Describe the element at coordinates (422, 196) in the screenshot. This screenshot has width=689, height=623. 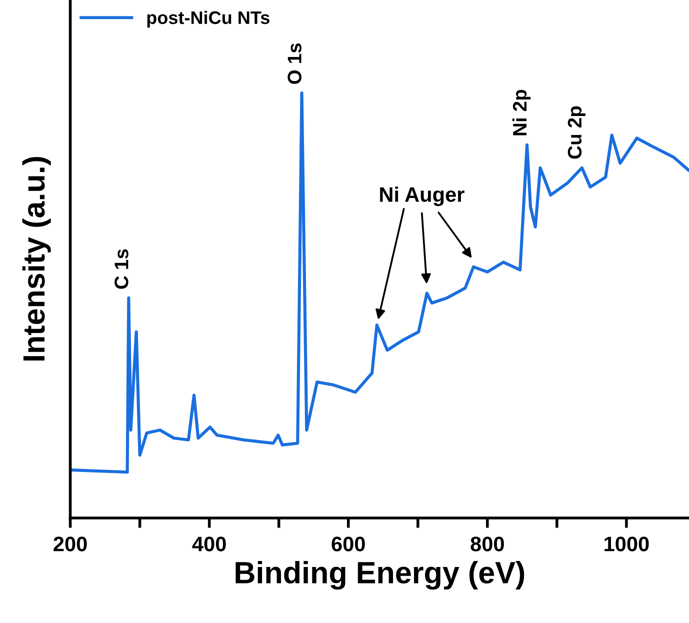
I see `annotation: Ni Auger` at that location.